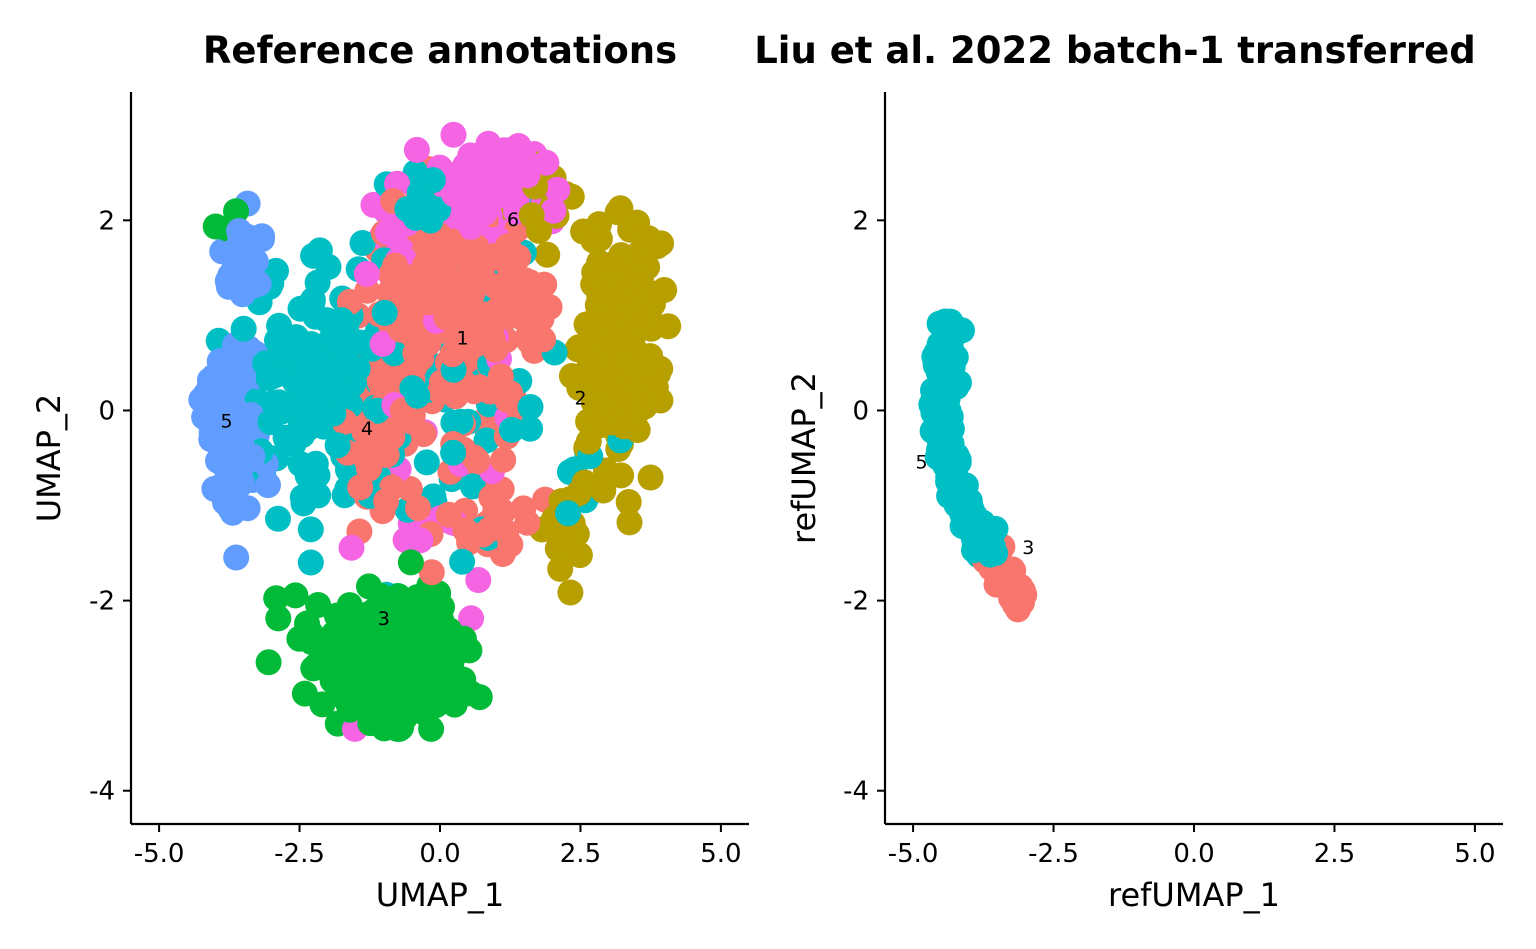  I want to click on x-tick-label: -5.0, so click(159, 854).